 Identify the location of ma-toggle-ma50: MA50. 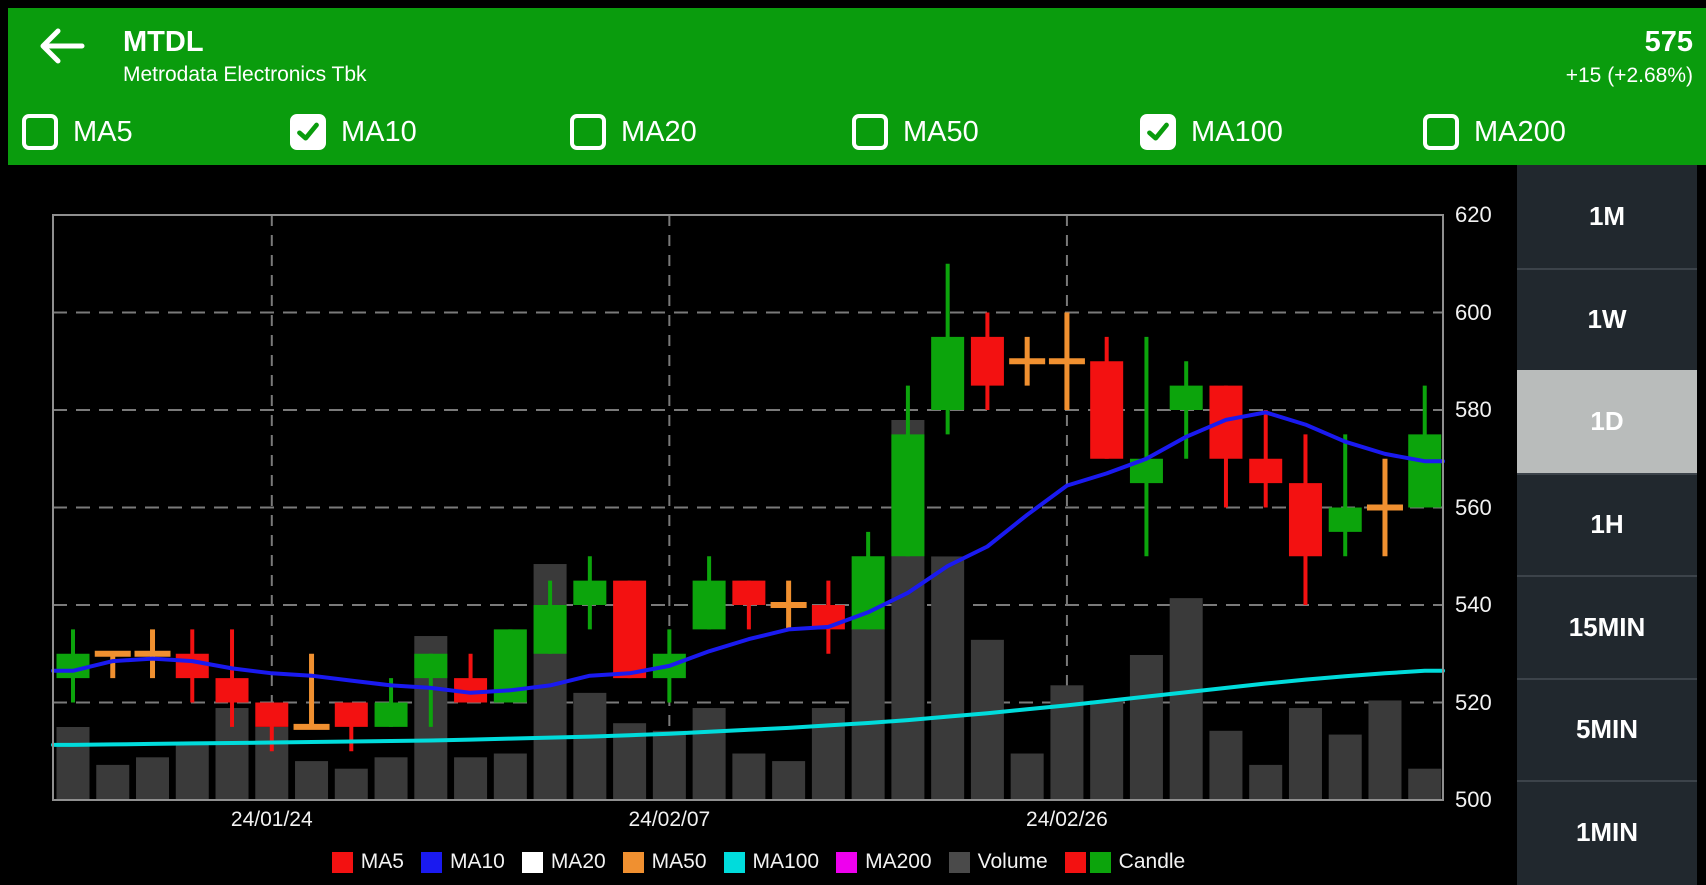
(915, 132).